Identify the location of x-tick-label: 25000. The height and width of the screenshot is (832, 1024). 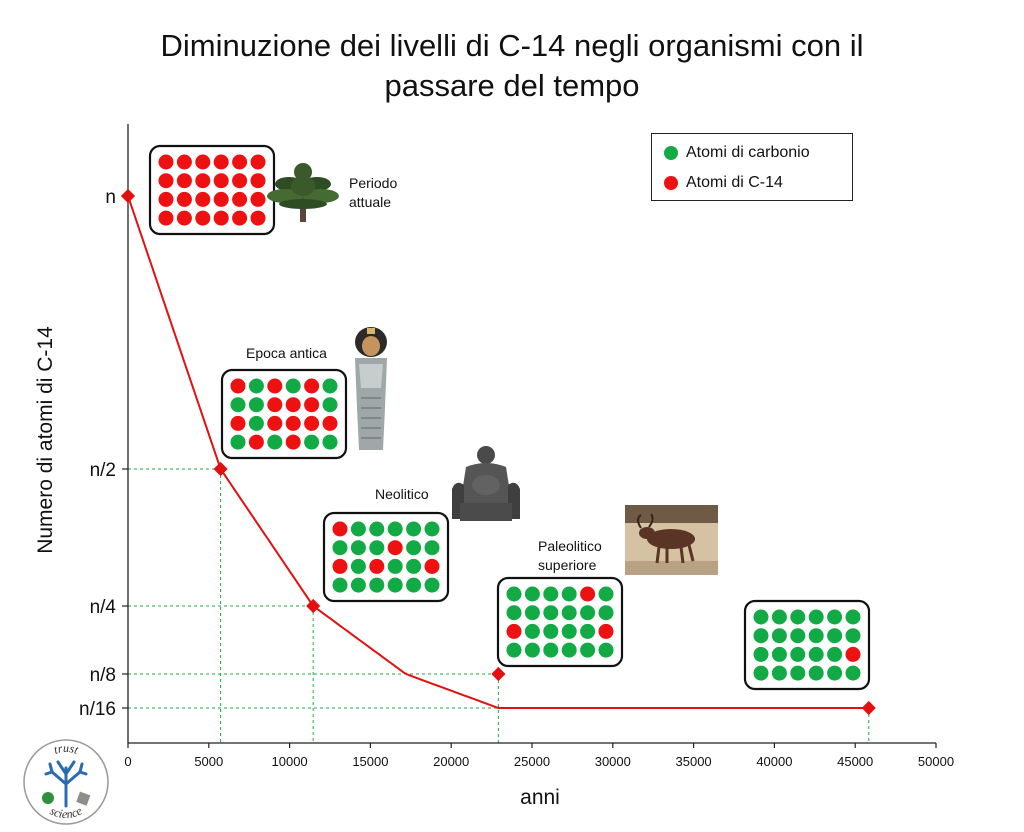
(532, 761).